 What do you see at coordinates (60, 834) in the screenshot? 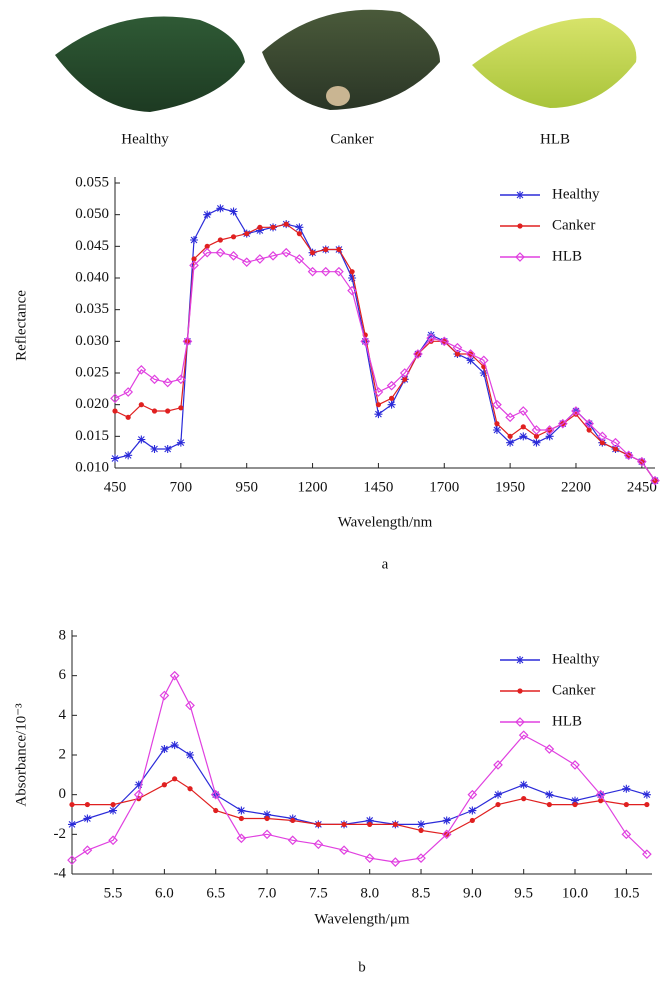
I see `y-tick-label: -2` at bounding box center [60, 834].